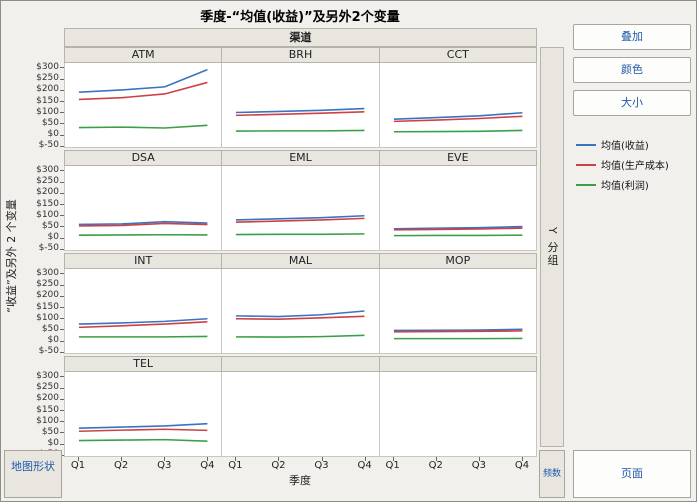 This screenshot has height=502, width=697. Describe the element at coordinates (457, 364) in the screenshot. I see `panel-header-empty` at that location.